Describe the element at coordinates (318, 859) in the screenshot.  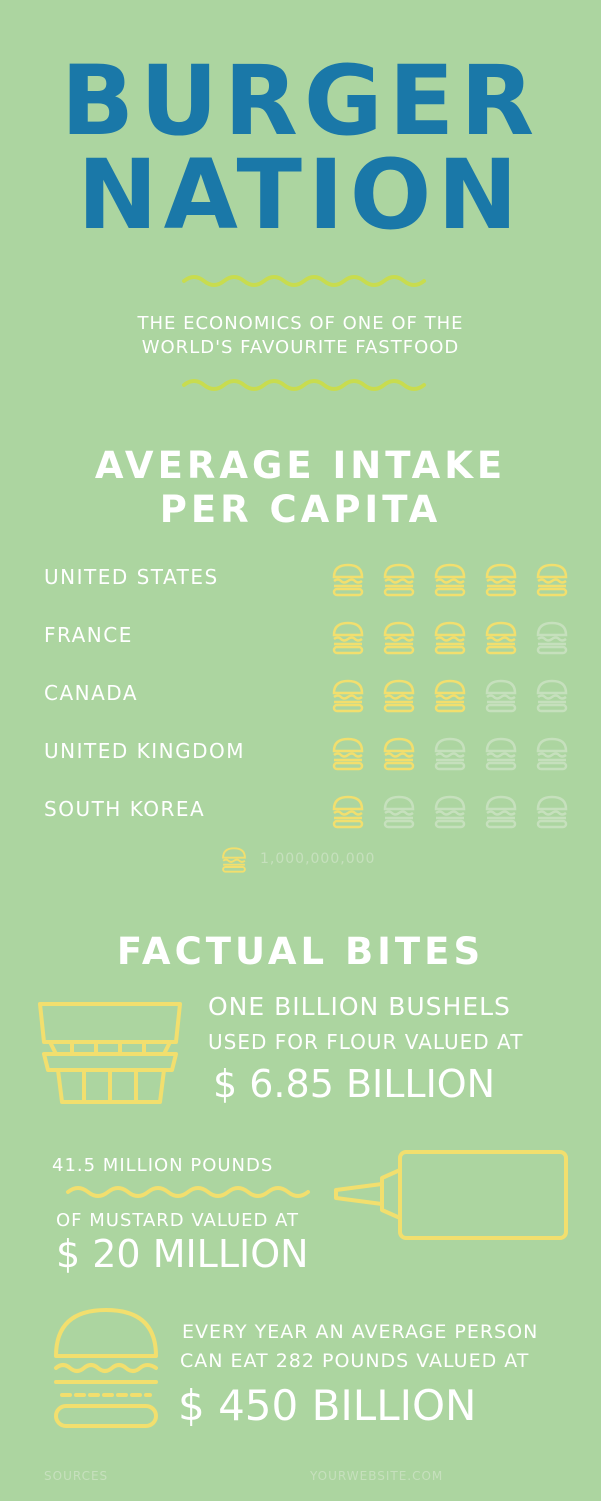
I see `legend-value: 1,000,000,000` at that location.